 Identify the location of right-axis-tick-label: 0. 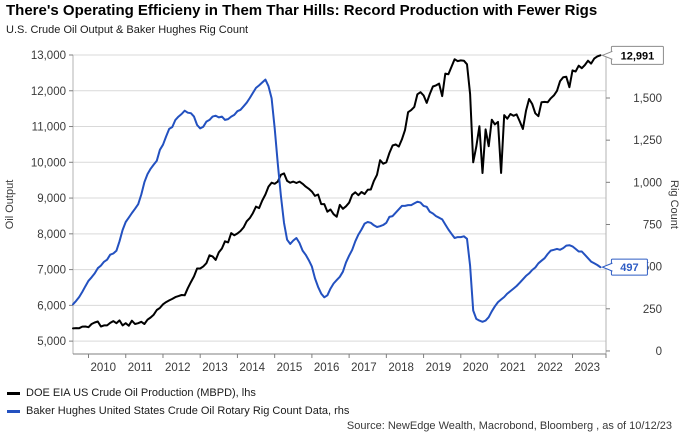
(659, 352).